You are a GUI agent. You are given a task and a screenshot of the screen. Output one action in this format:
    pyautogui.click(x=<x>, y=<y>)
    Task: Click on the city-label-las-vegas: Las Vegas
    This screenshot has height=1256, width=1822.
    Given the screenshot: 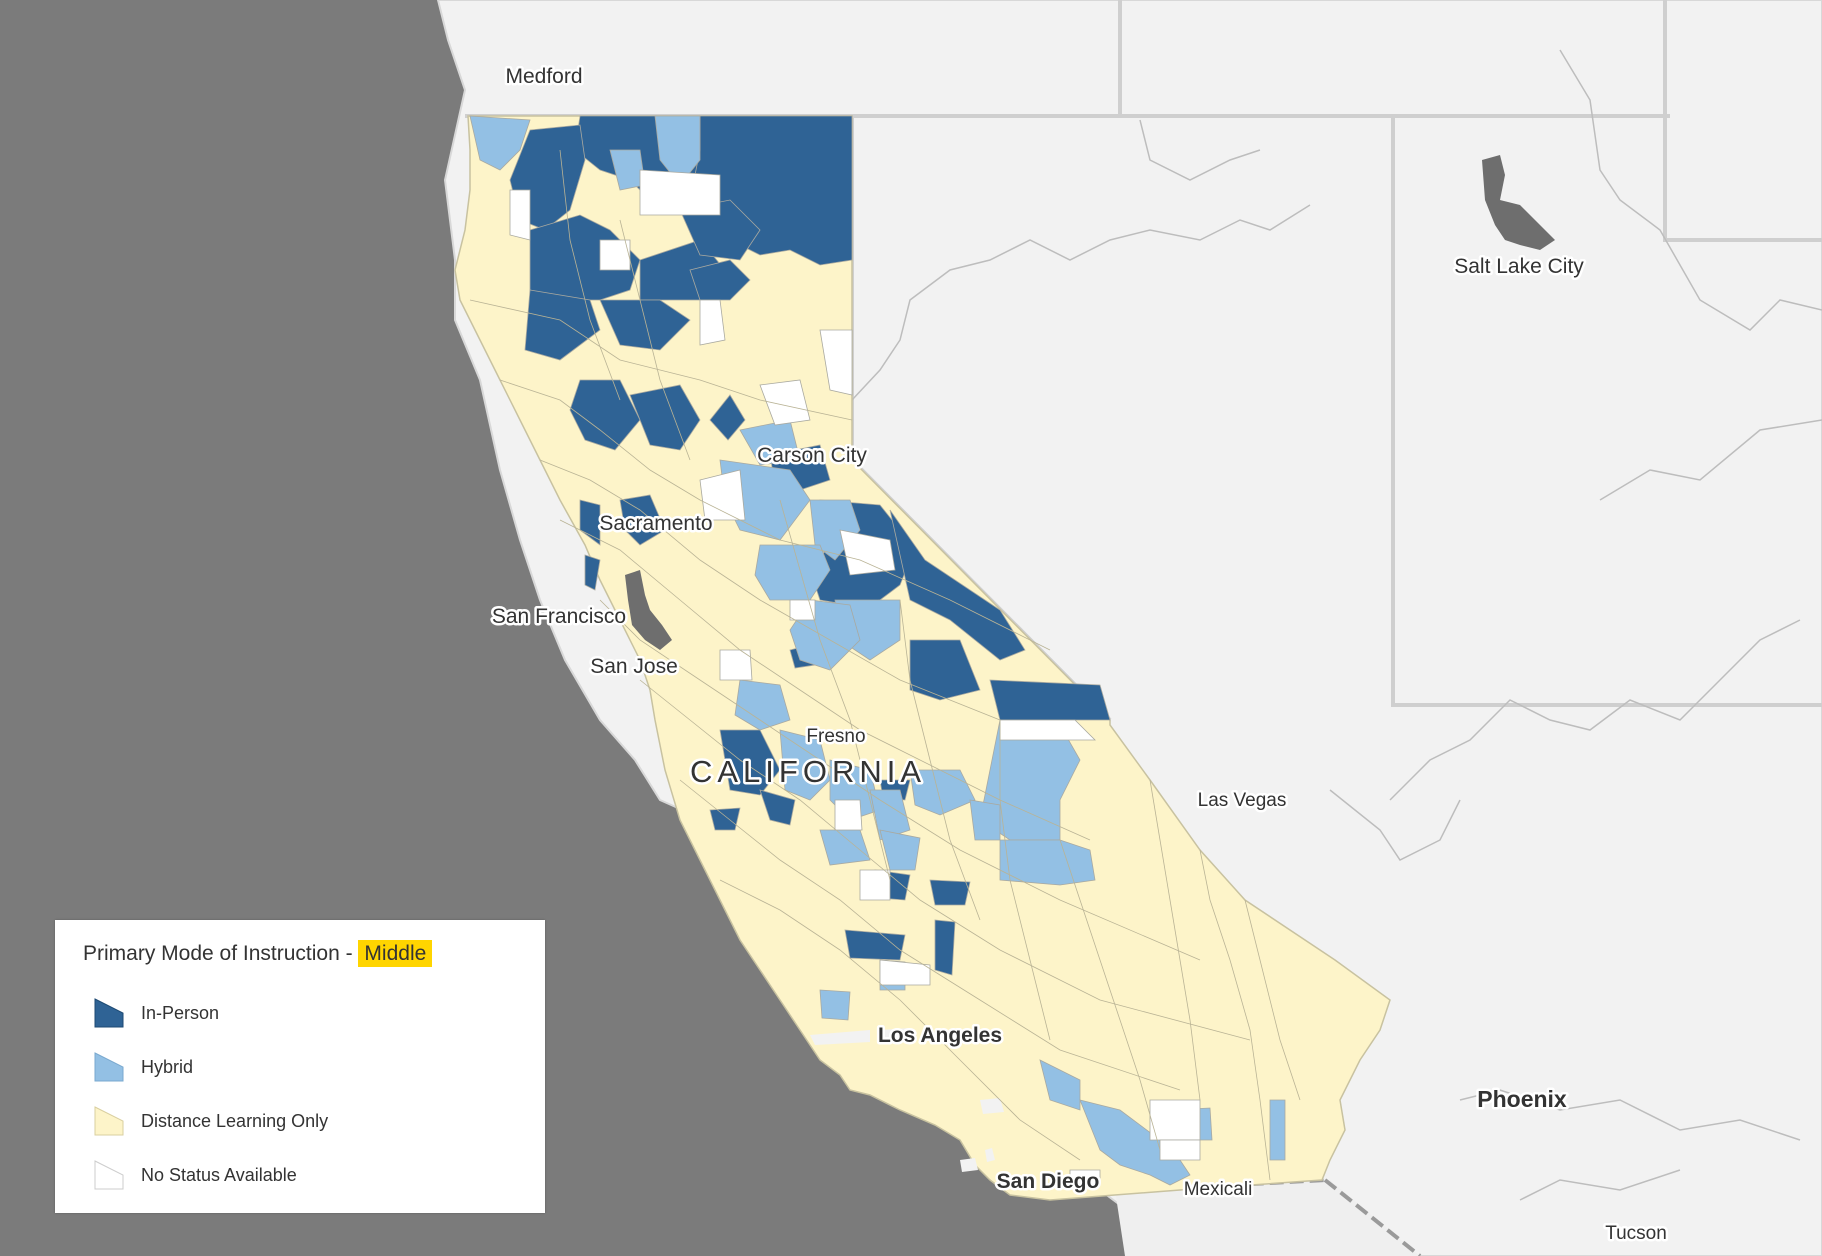 What is the action you would take?
    pyautogui.click(x=1242, y=800)
    